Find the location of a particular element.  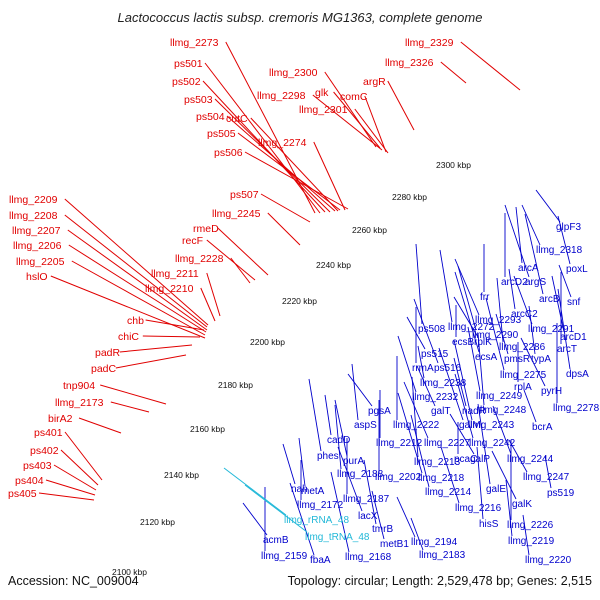

right-gene-label: ps508 is located at coordinates (432, 329).